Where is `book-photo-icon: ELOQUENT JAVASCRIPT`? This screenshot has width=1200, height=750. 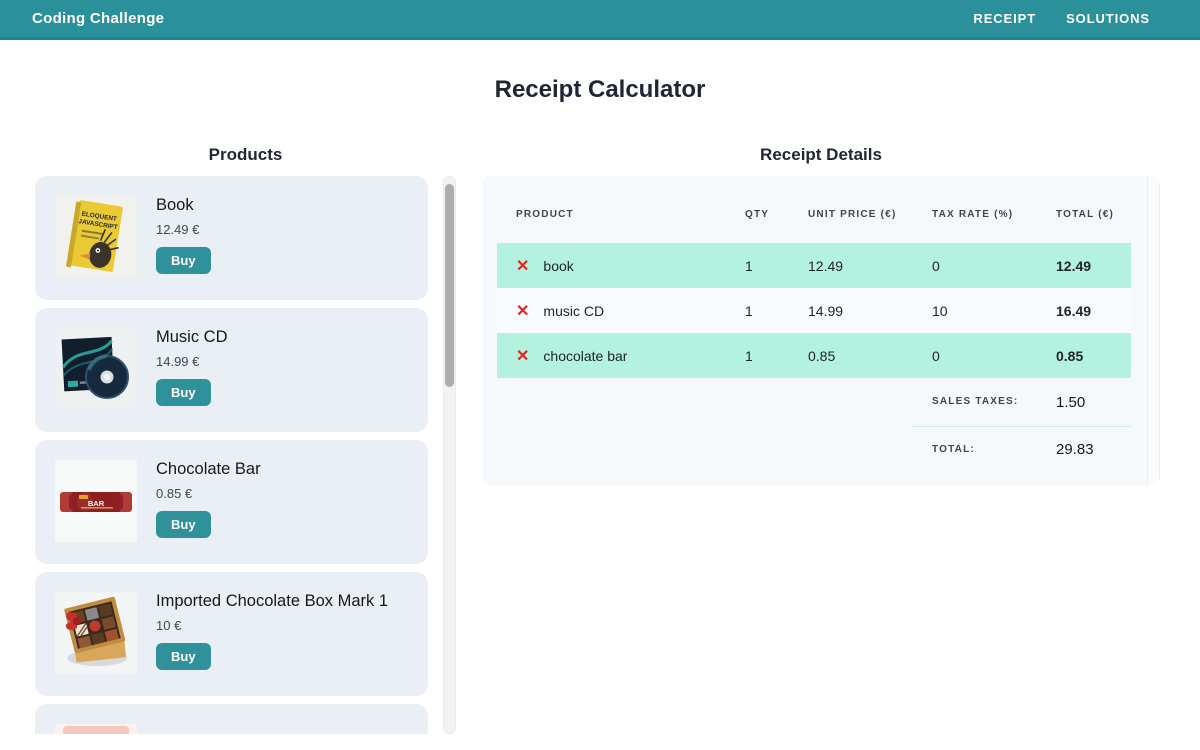
book-photo-icon: ELOQUENT JAVASCRIPT is located at coordinates (96, 237).